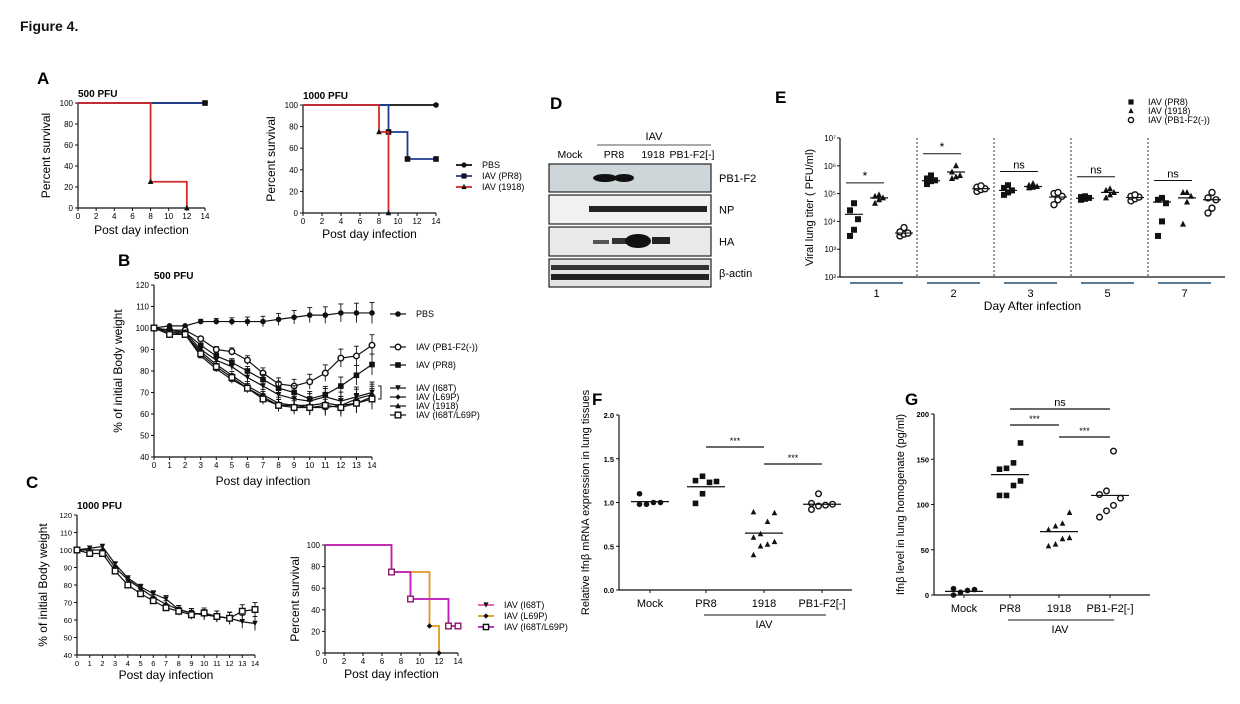 The image size is (1240, 704). Describe the element at coordinates (77, 663) in the screenshot. I see `x-tick-label: 0` at that location.